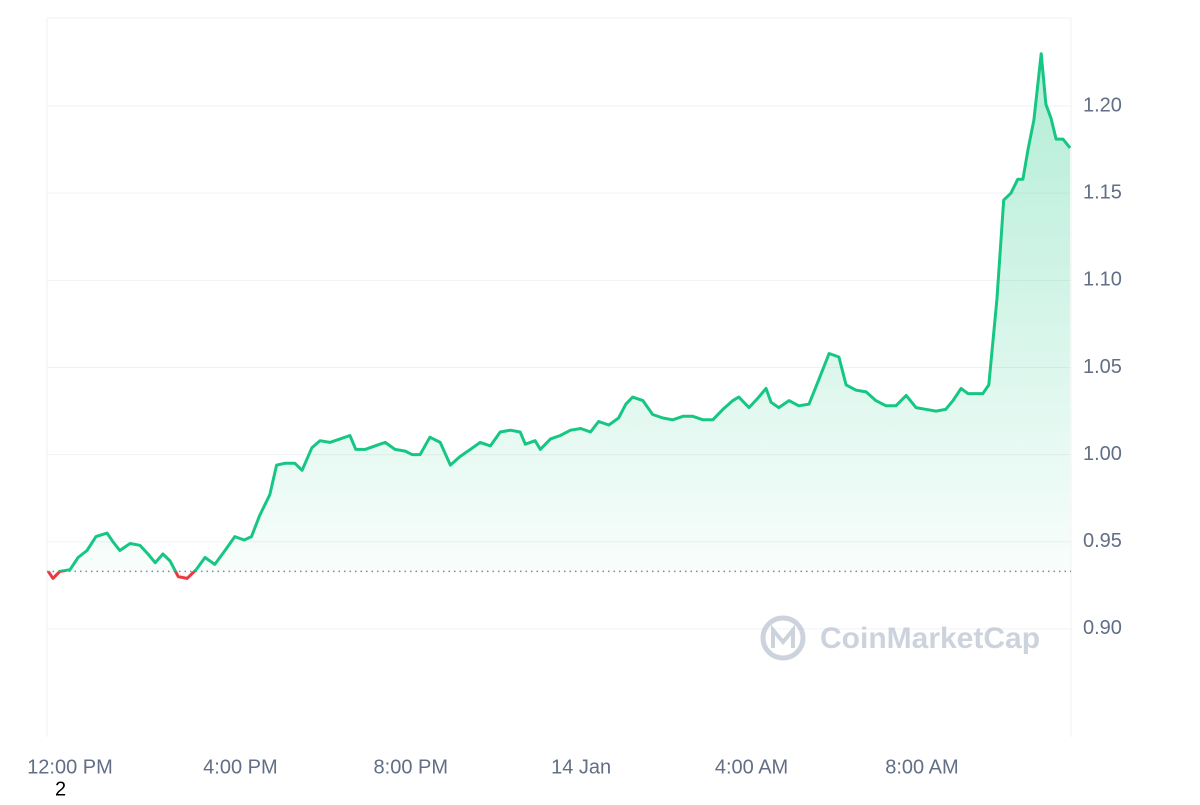 This screenshot has width=1200, height=805. What do you see at coordinates (411, 767) in the screenshot?
I see `x-tick-label: 8:00 PM` at bounding box center [411, 767].